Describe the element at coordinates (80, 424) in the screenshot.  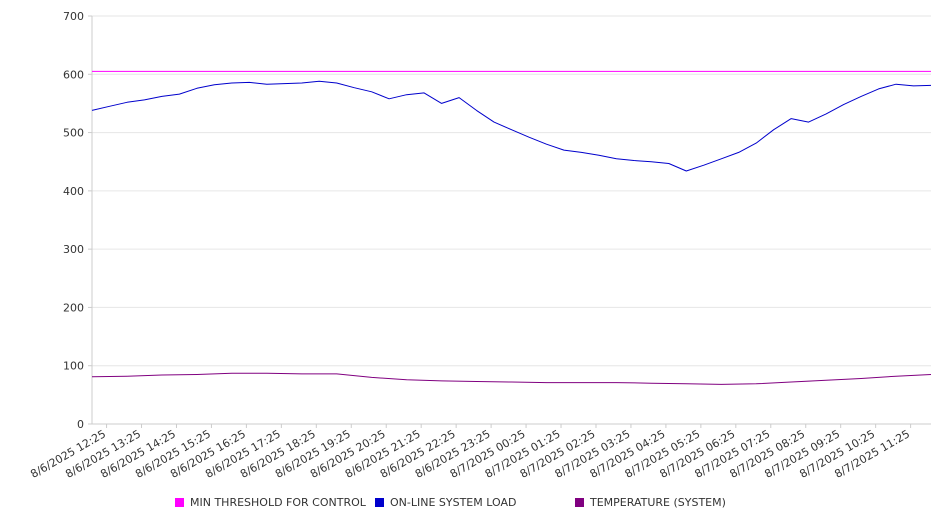
I see `y-tick-label: 0` at that location.